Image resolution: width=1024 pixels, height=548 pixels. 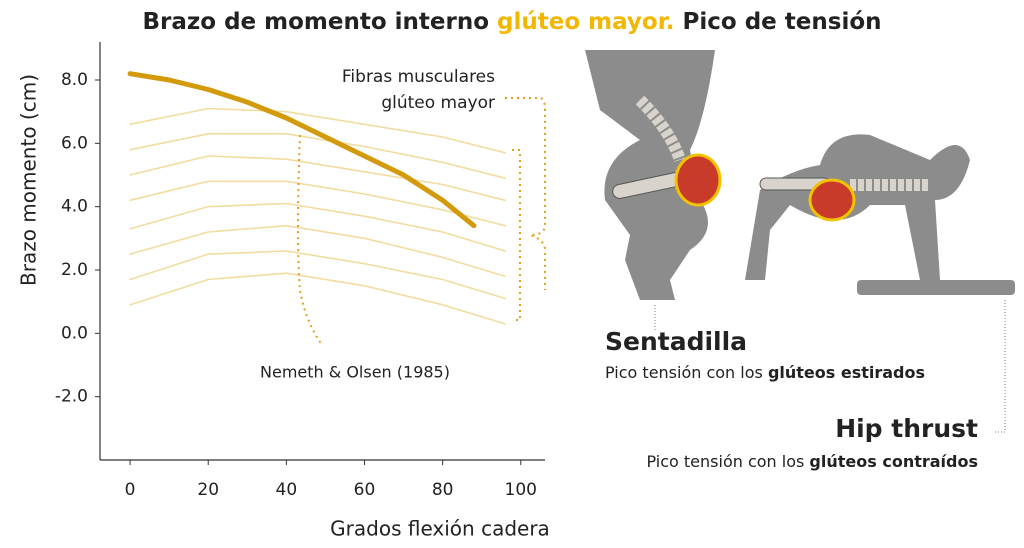 I want to click on title-part: Brazo de momento interno, so click(x=319, y=22).